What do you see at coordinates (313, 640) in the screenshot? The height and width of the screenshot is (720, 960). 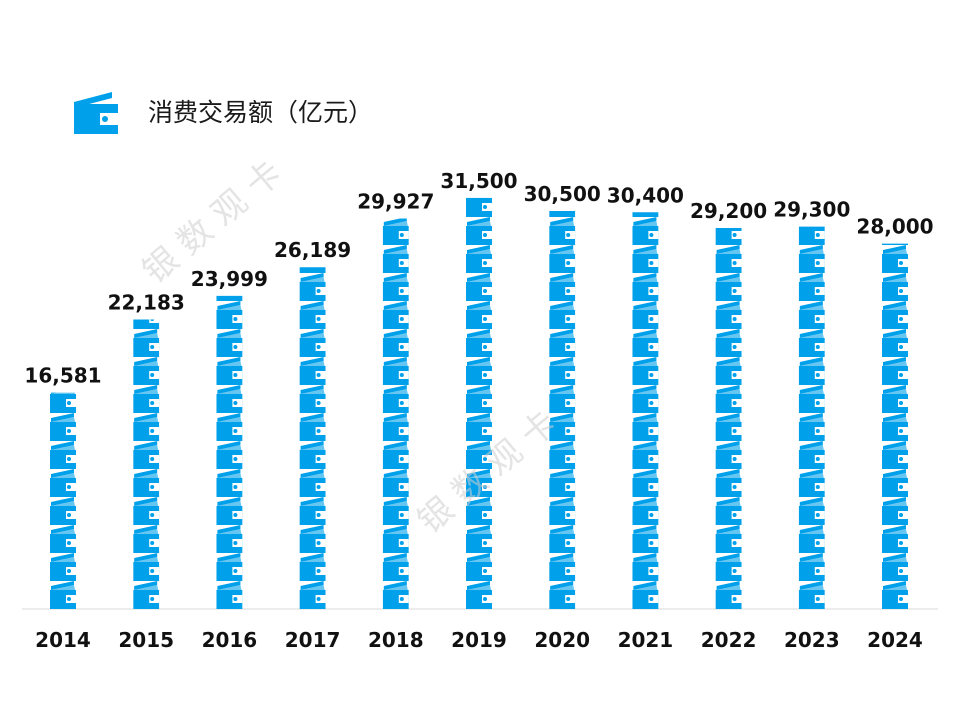 I see `x-tick-label-2017: 2017` at bounding box center [313, 640].